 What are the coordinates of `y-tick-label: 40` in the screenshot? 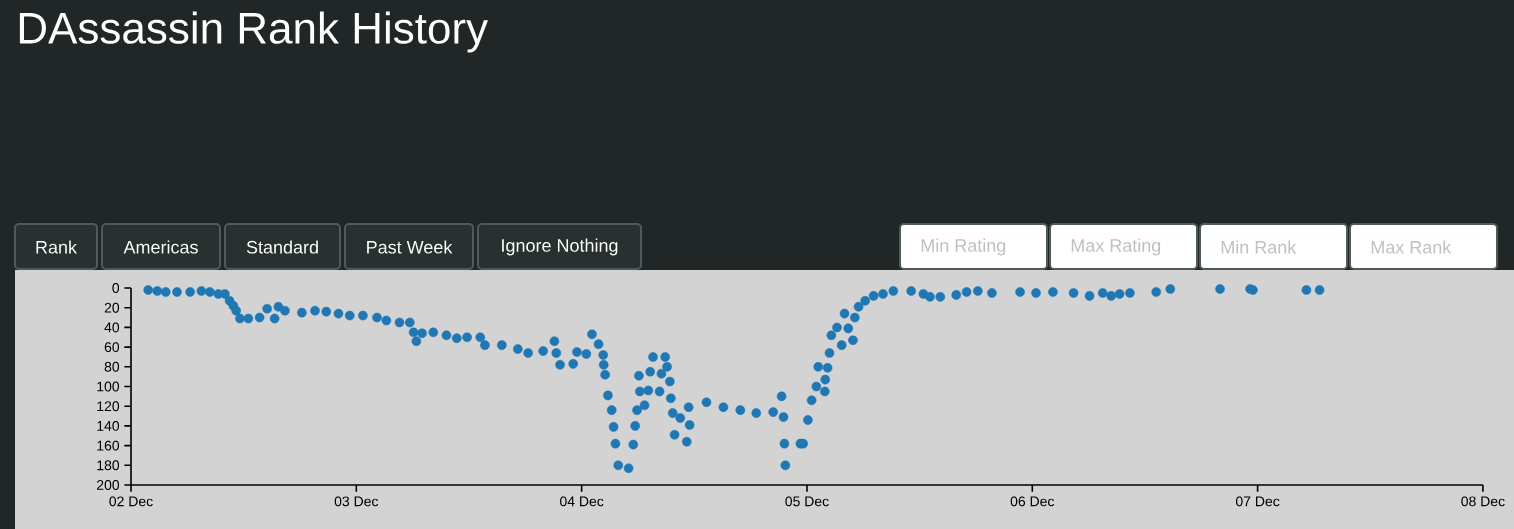 It's located at (112, 327).